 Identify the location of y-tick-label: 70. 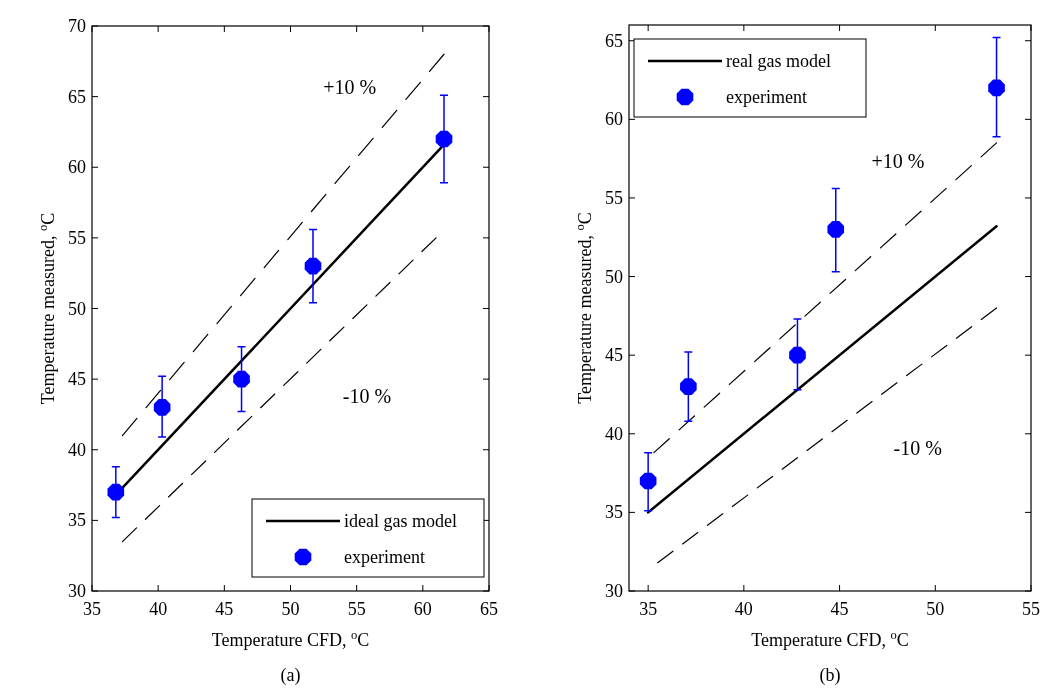
(77, 26).